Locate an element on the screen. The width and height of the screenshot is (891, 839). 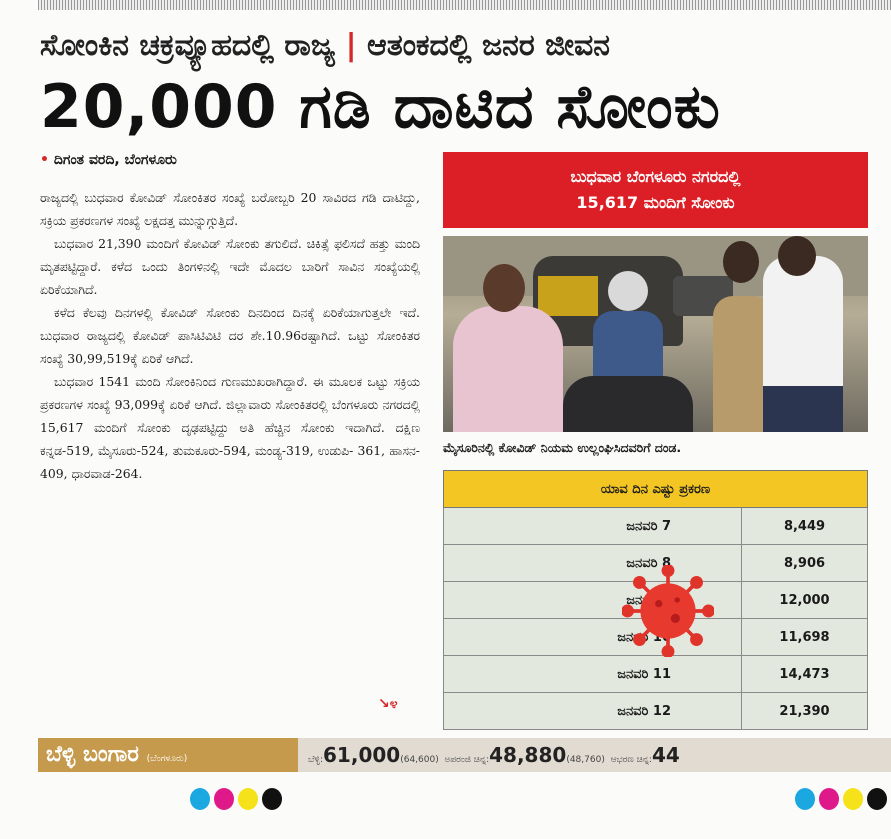
table-row: ಜನವರಿ 7 8,449 is located at coordinates (655, 526).